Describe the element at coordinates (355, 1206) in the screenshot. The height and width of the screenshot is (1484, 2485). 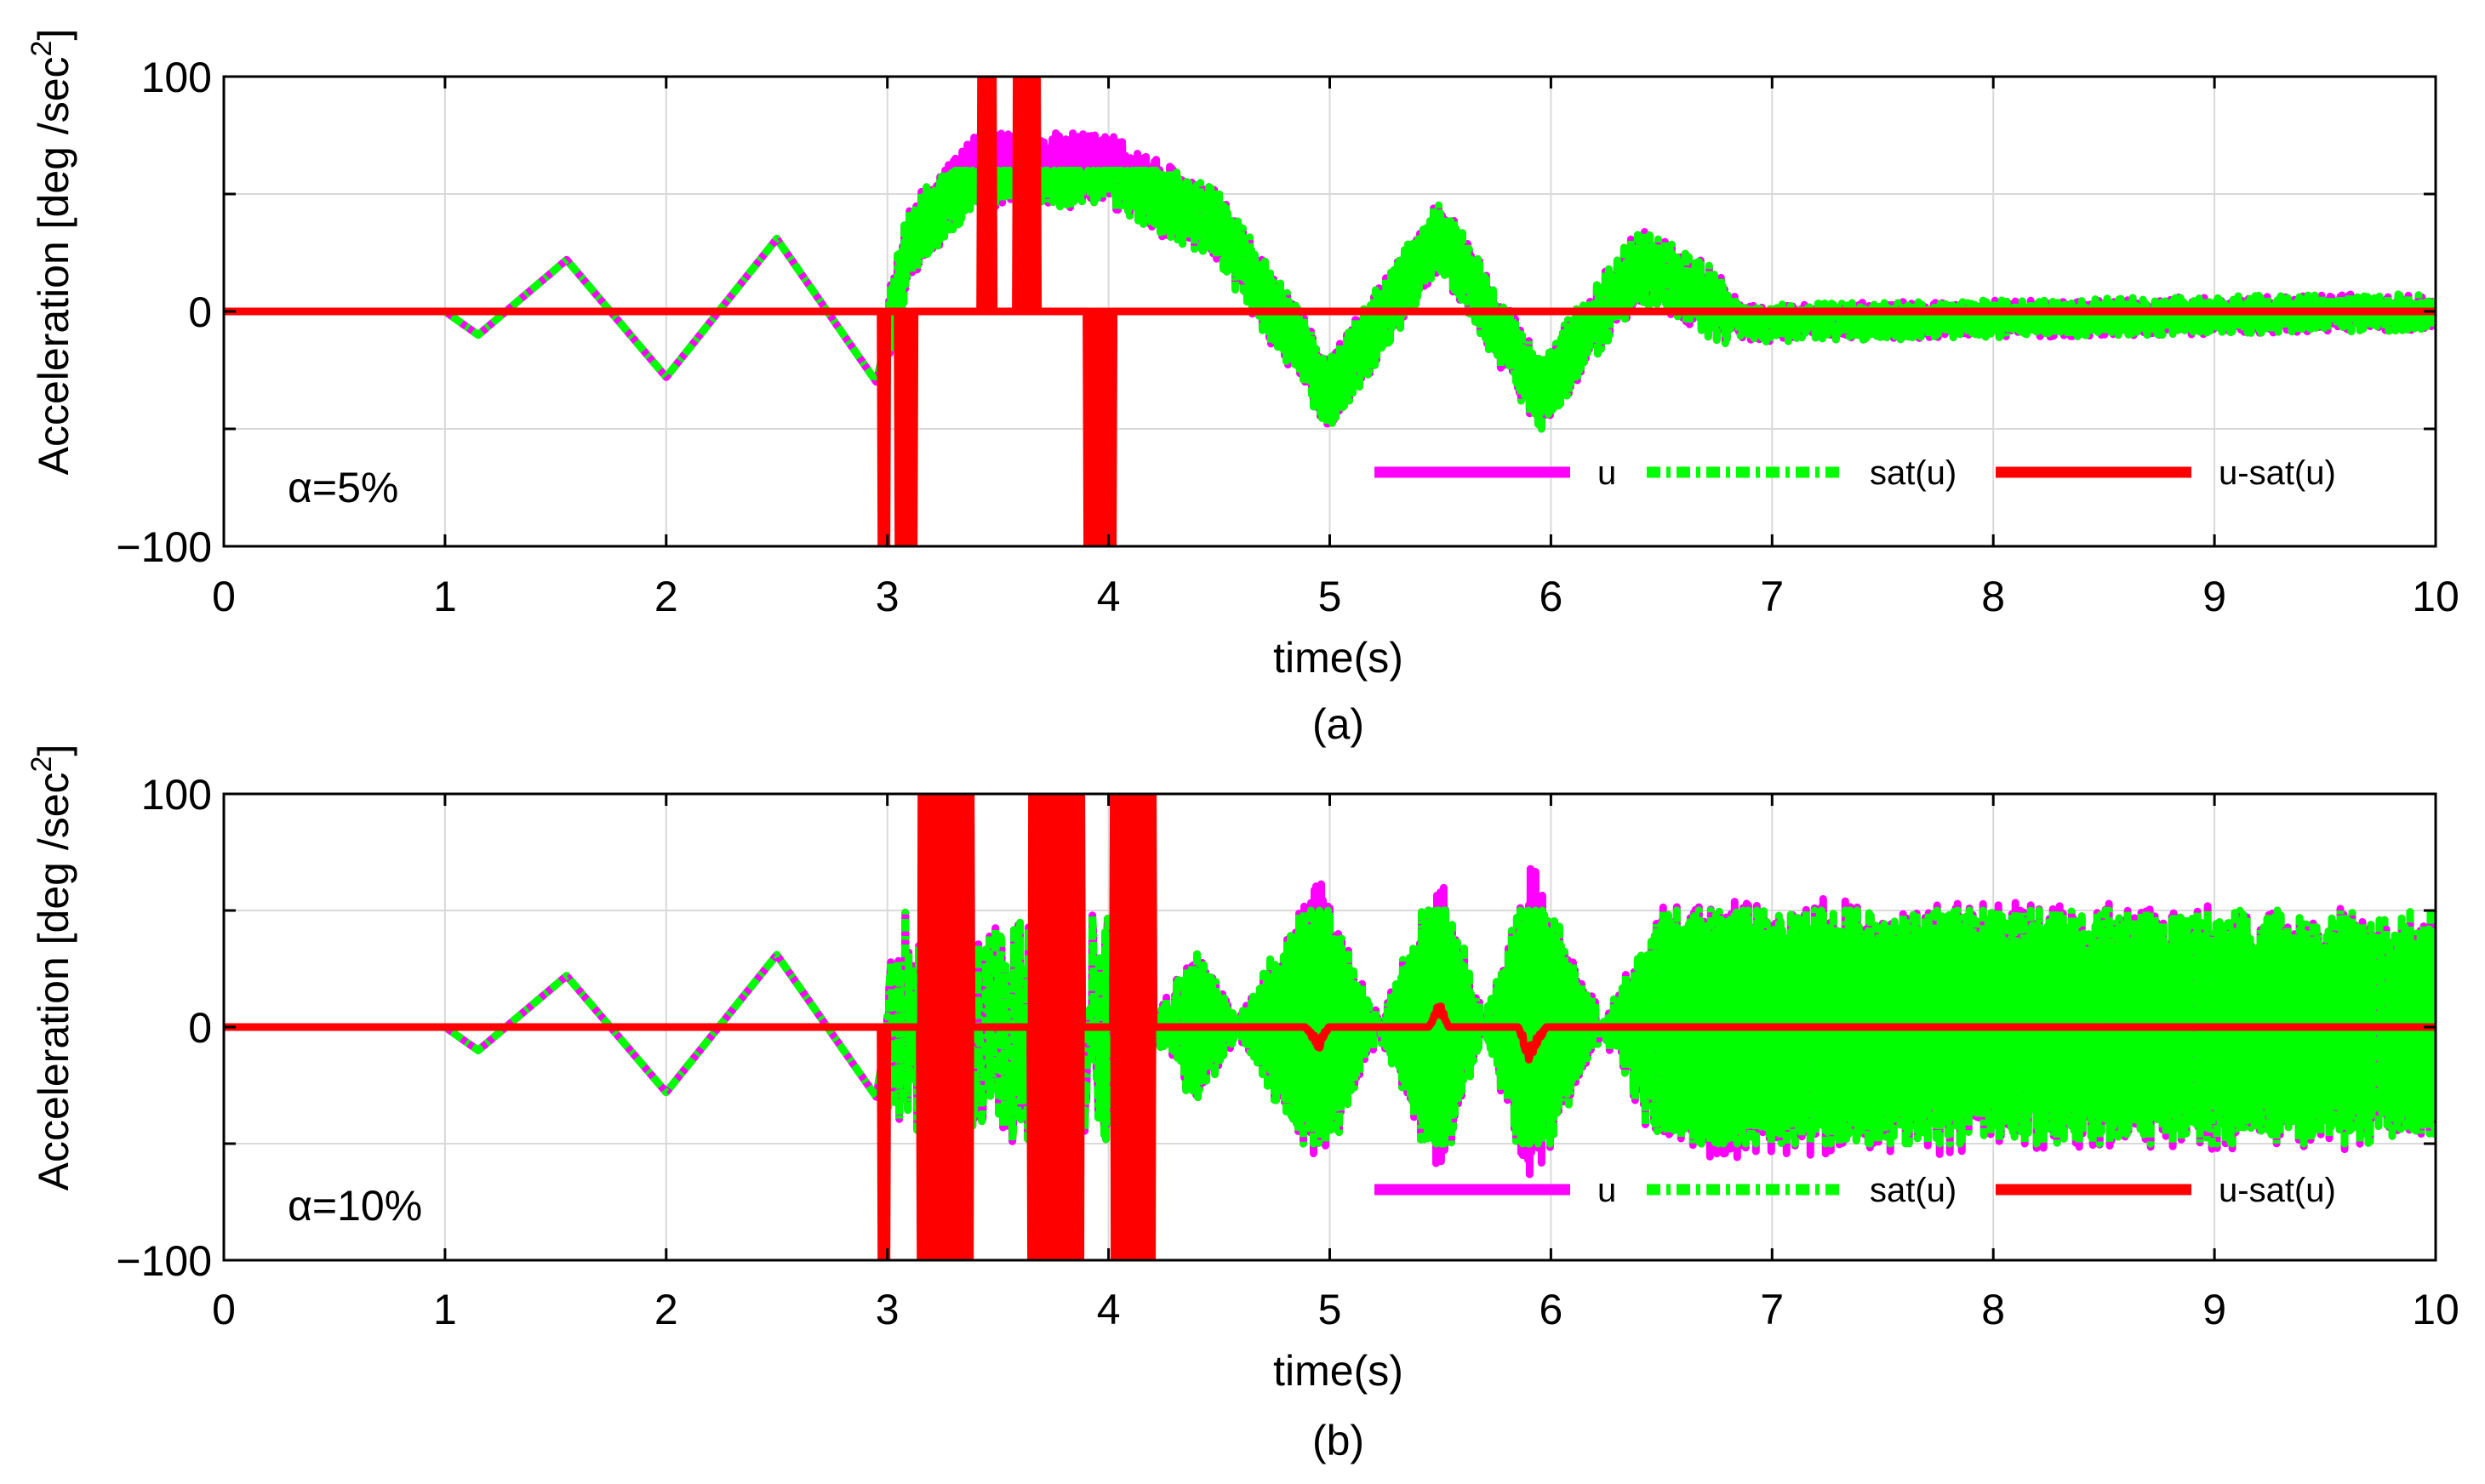
I see `alpha-annotation: α=10%` at that location.